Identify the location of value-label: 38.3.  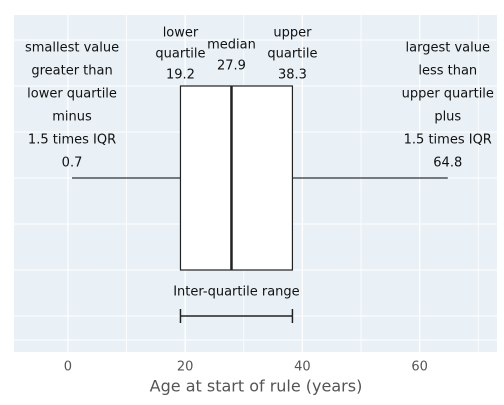
(292, 75).